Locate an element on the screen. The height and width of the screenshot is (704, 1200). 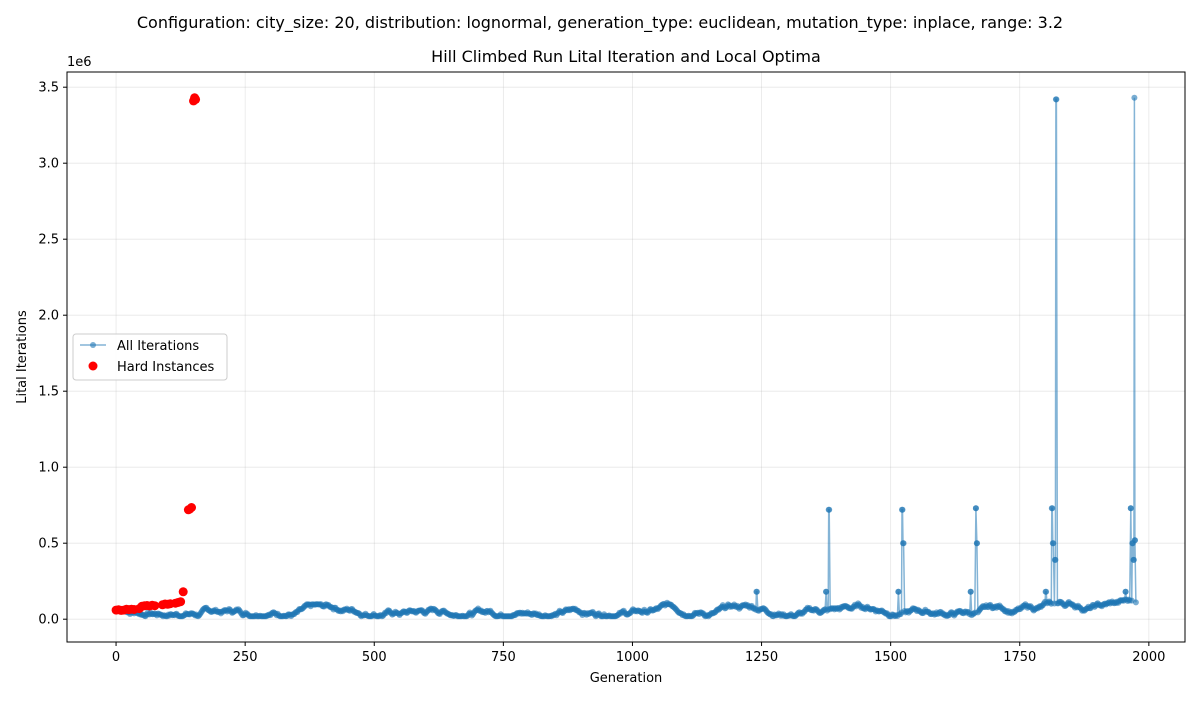
y-axis-offset-label: 1e6 is located at coordinates (79, 62).